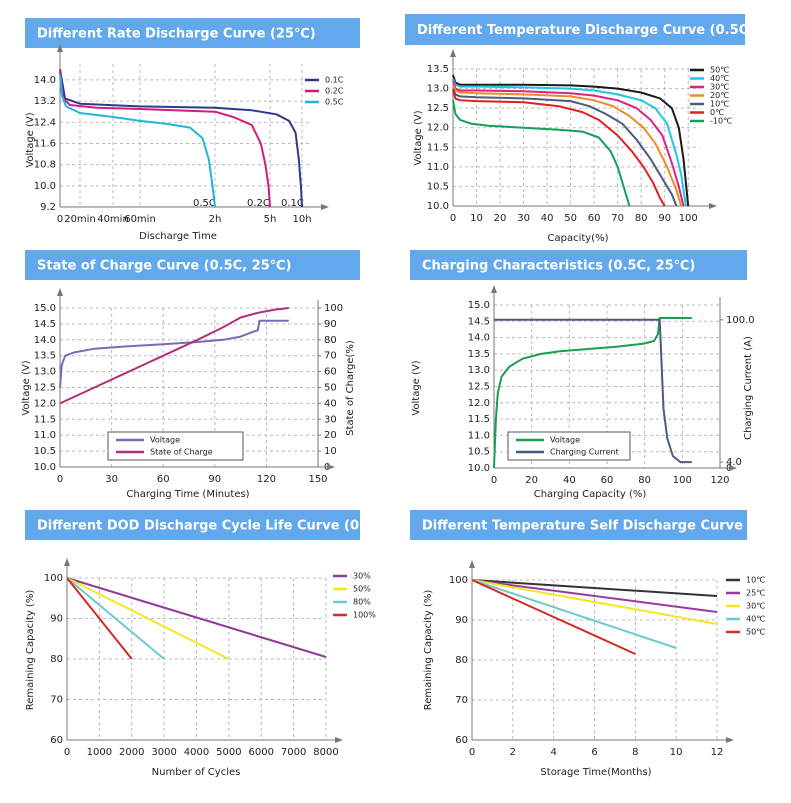  What do you see at coordinates (364, 615) in the screenshot?
I see `legend-label: 100%` at bounding box center [364, 615].